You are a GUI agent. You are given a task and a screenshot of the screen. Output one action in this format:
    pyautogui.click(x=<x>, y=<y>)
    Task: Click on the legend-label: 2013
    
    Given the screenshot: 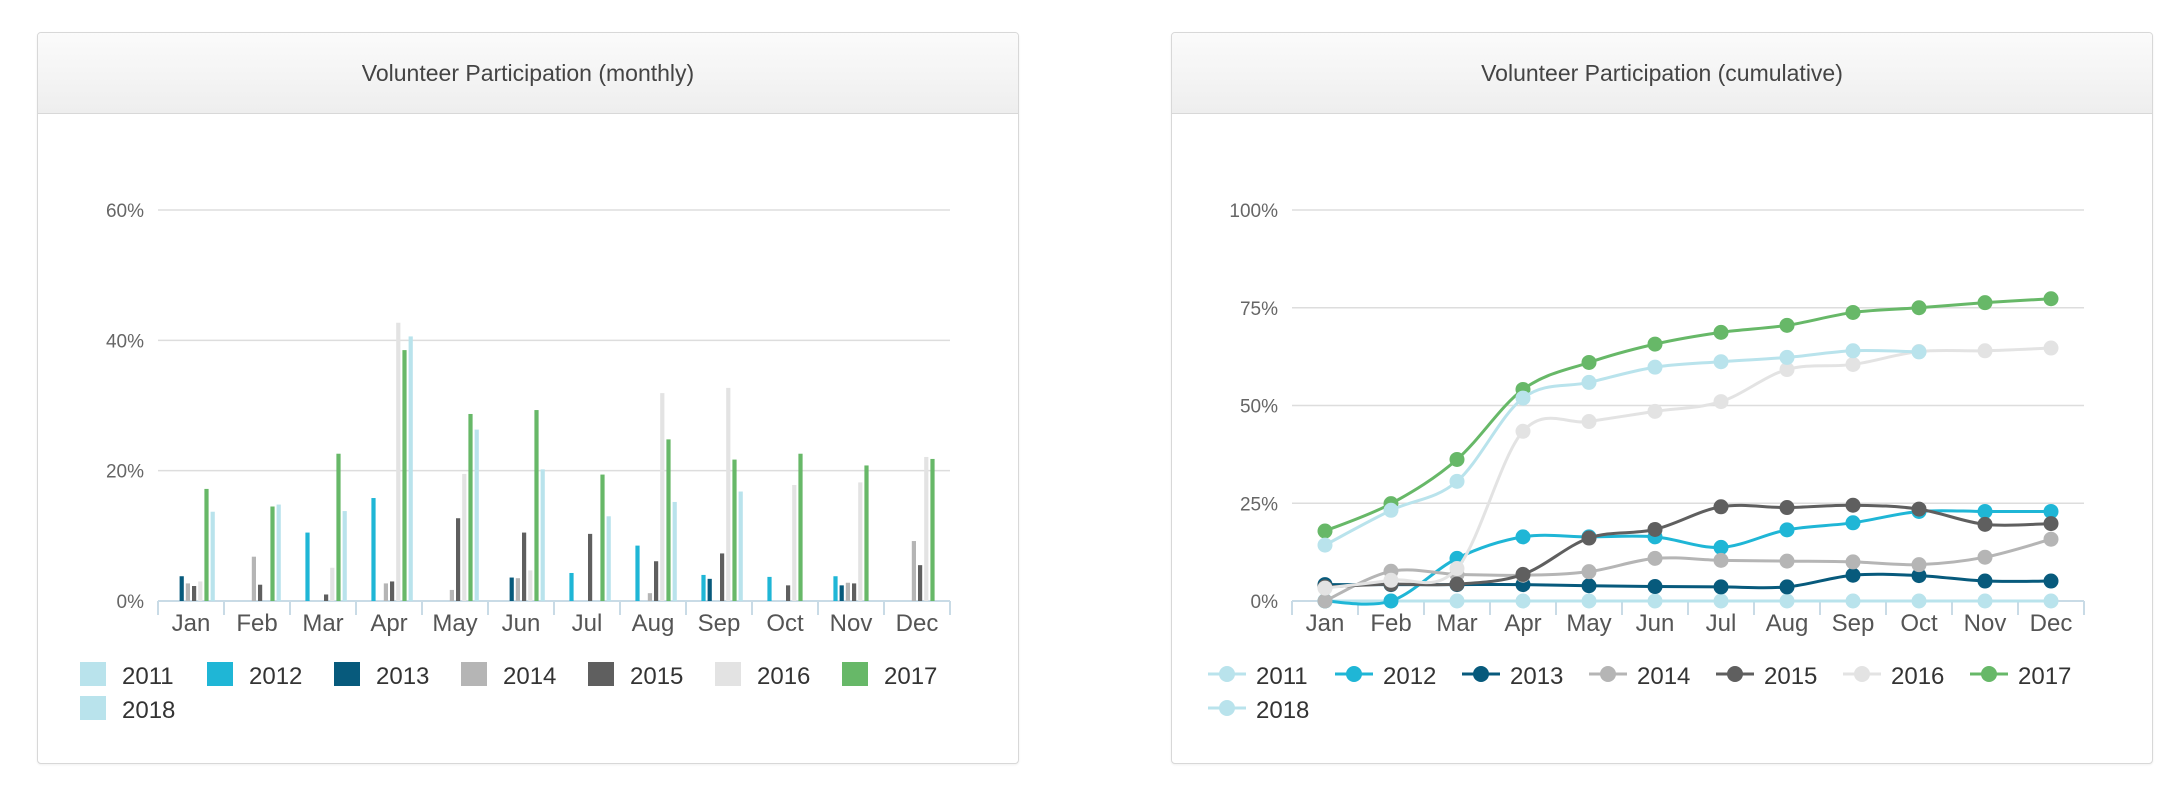 What is the action you would take?
    pyautogui.click(x=1536, y=676)
    